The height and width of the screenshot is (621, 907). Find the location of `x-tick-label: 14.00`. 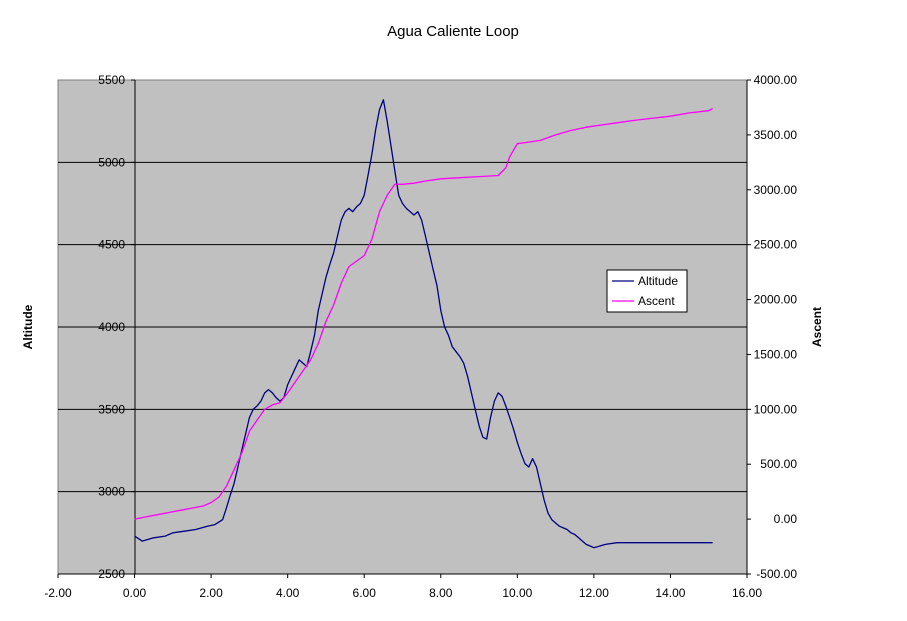

x-tick-label: 14.00 is located at coordinates (670, 593).